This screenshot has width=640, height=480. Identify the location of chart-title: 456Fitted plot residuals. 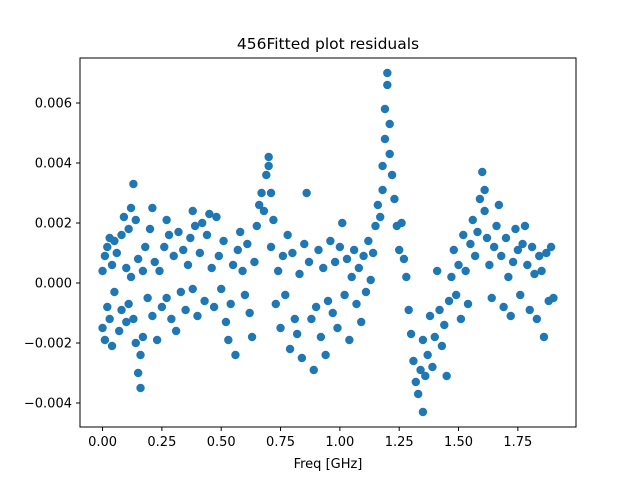
(328, 44).